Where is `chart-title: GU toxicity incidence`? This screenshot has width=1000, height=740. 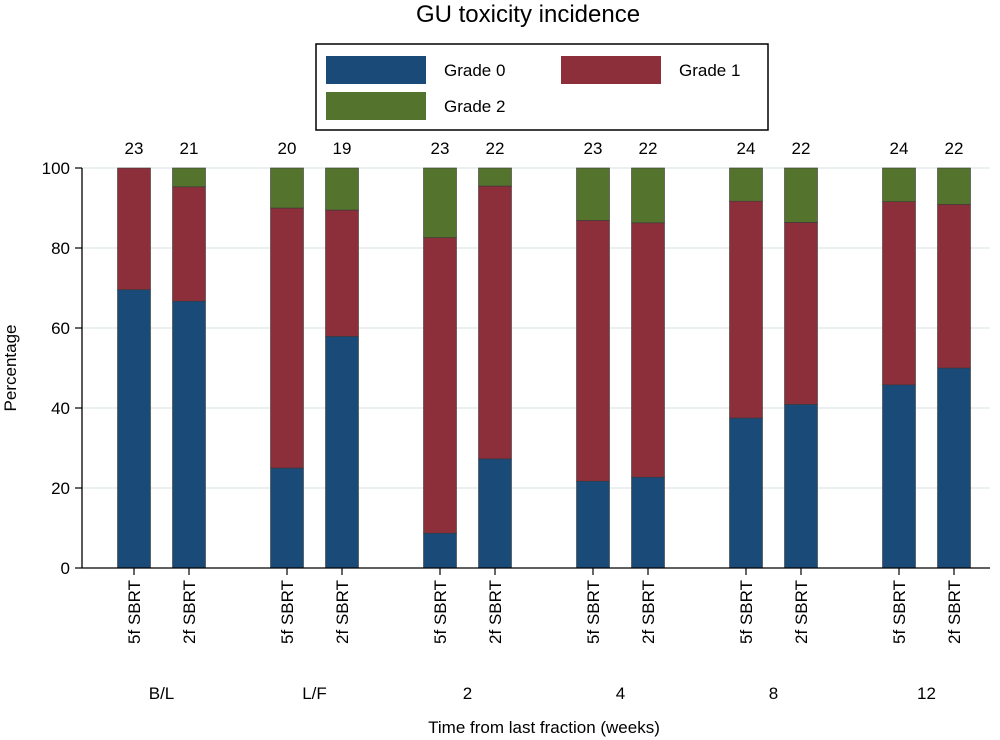 chart-title: GU toxicity incidence is located at coordinates (528, 14).